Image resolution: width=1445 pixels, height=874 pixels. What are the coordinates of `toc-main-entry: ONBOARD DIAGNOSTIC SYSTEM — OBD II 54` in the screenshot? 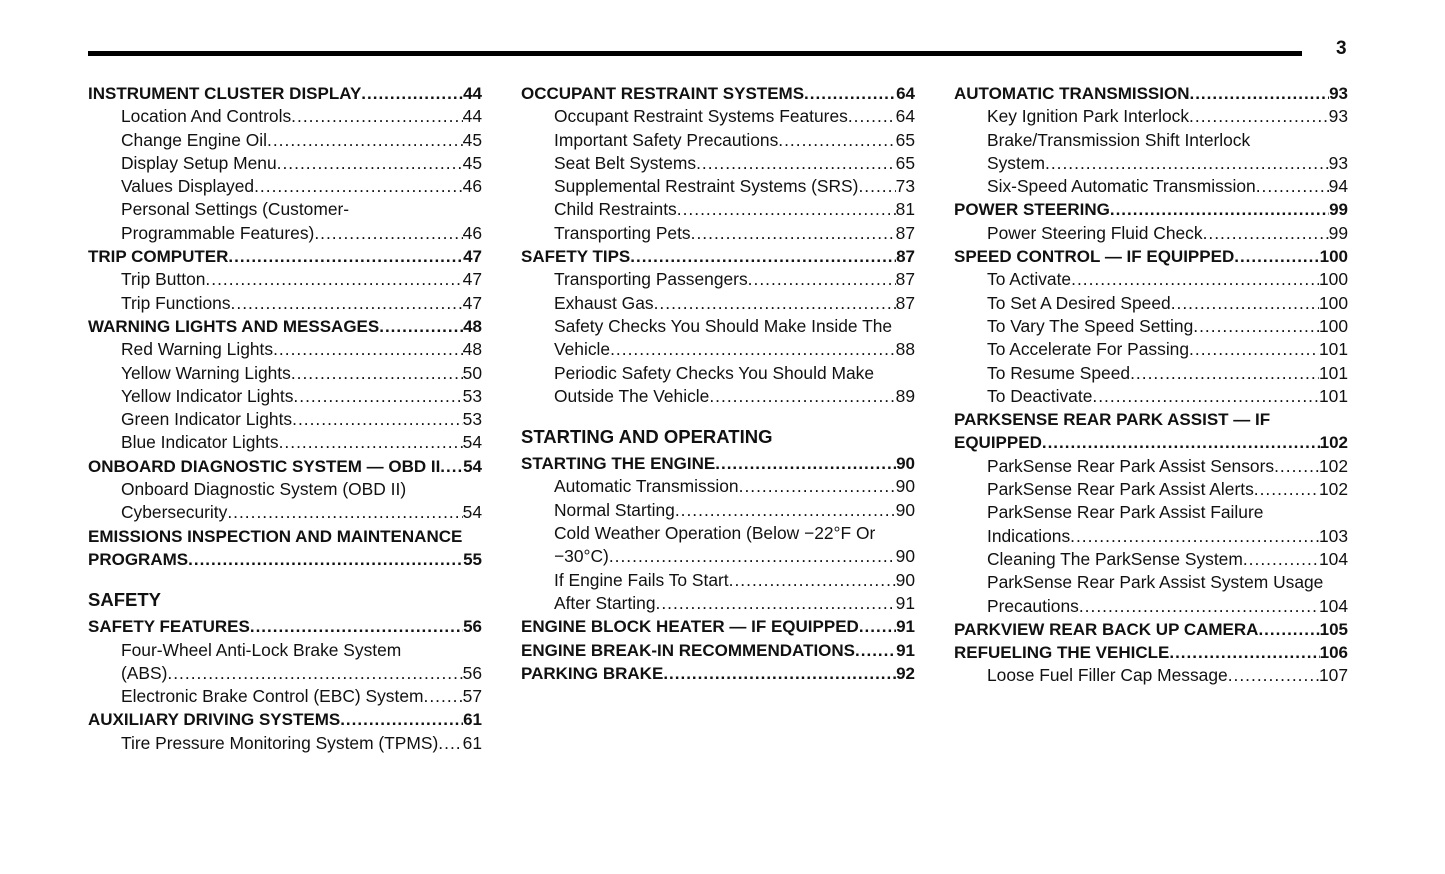 It's located at (285, 466).